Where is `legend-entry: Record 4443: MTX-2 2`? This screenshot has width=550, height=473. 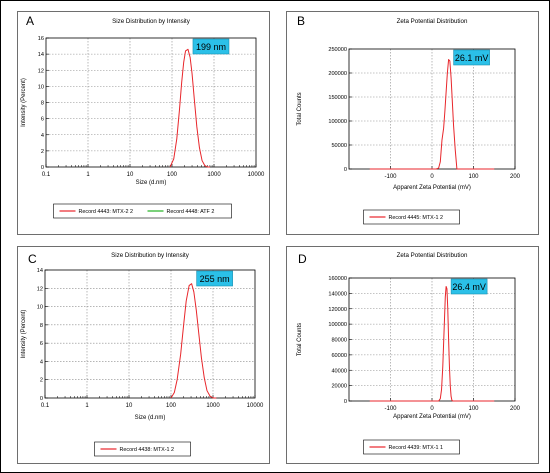
legend-entry: Record 4443: MTX-2 2 is located at coordinates (106, 212).